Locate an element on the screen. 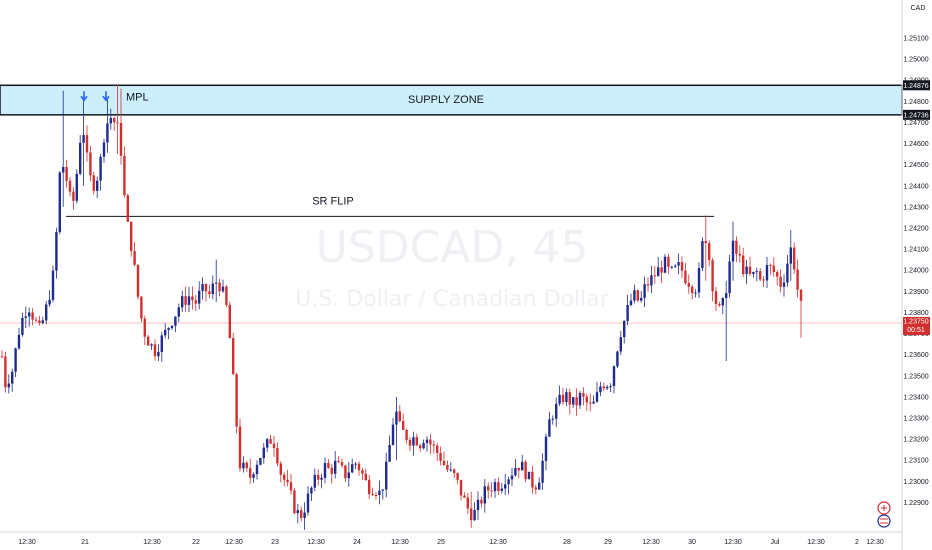 This screenshot has height=550, width=932. price-tick-label: 1.24600 is located at coordinates (915, 144).